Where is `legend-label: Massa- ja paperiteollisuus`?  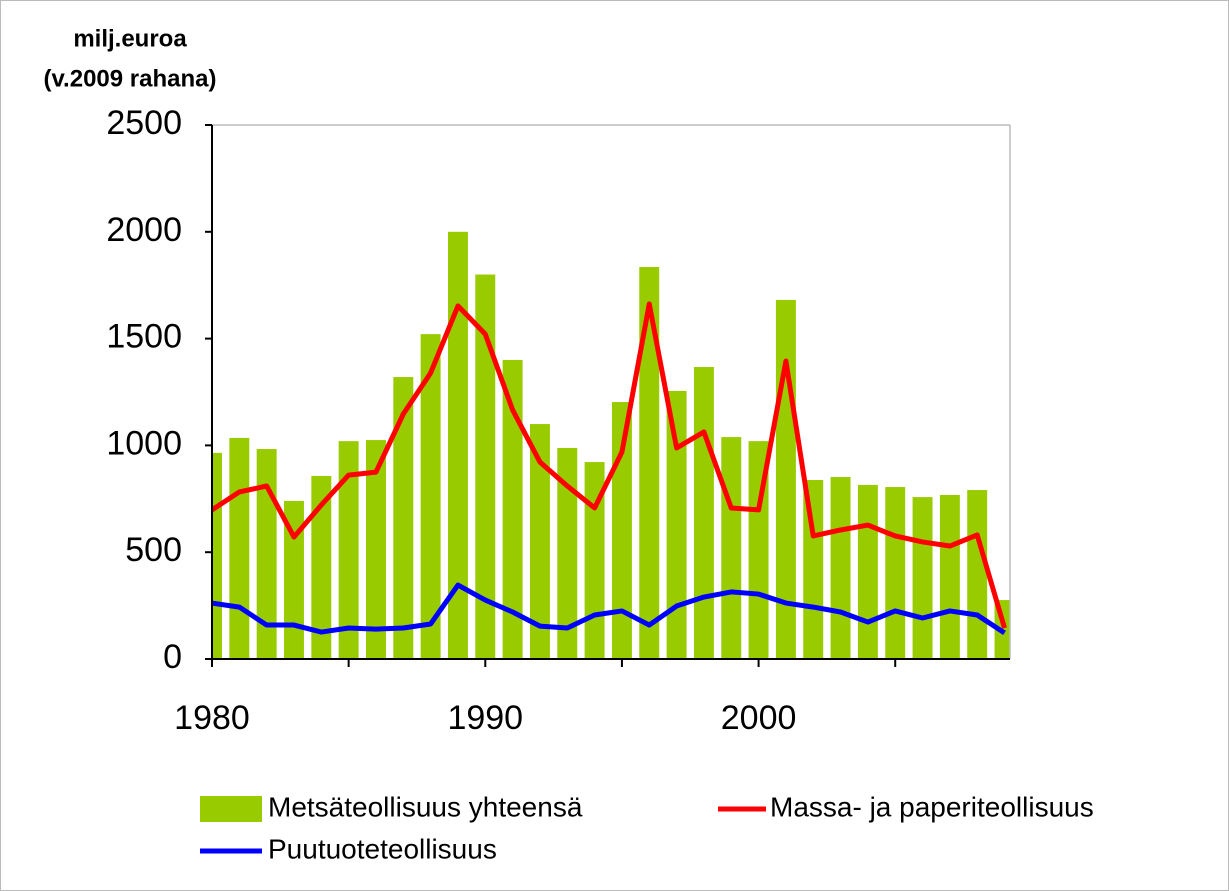
legend-label: Massa- ja paperiteollisuus is located at coordinates (932, 806).